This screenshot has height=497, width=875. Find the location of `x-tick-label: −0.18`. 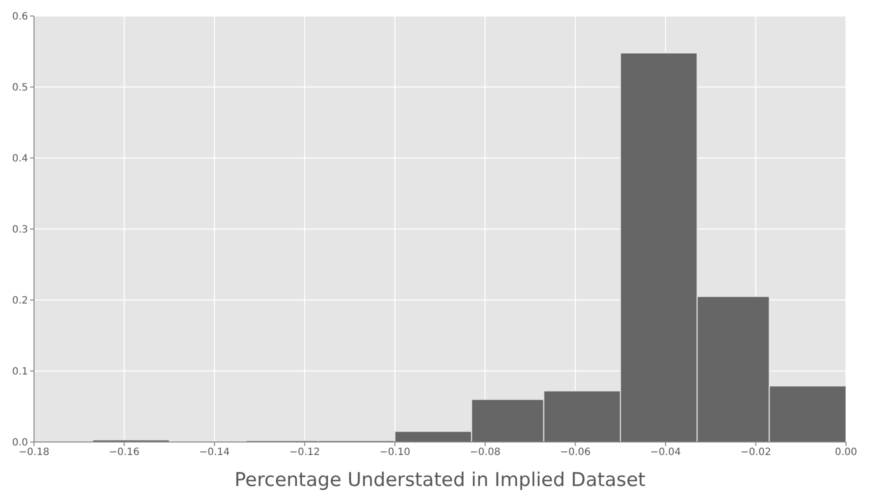

x-tick-label: −0.18 is located at coordinates (34, 452).